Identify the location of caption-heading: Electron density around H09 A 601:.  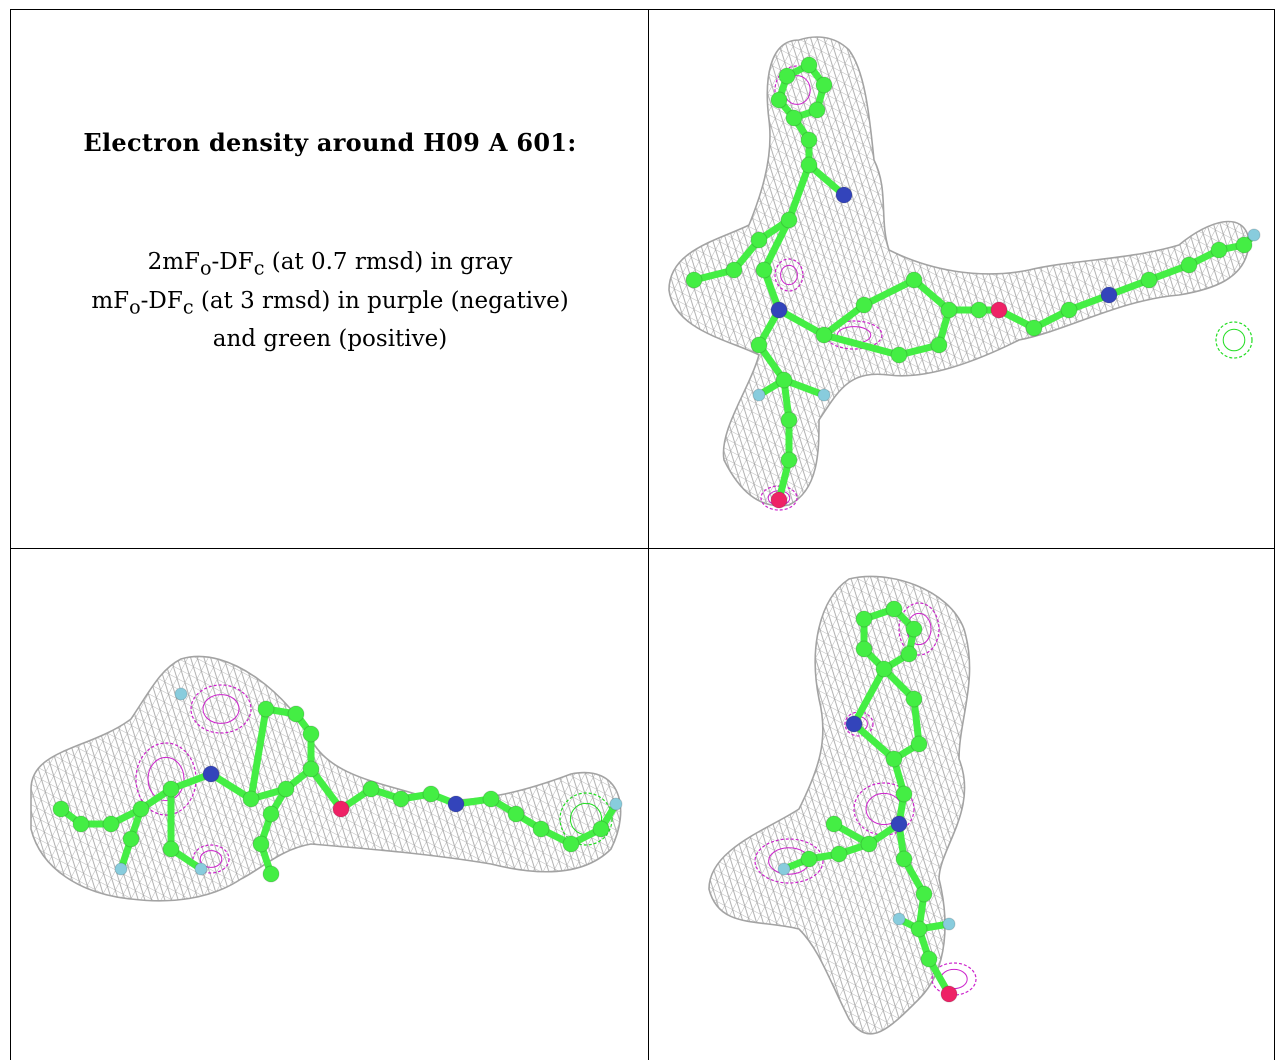
(330, 142).